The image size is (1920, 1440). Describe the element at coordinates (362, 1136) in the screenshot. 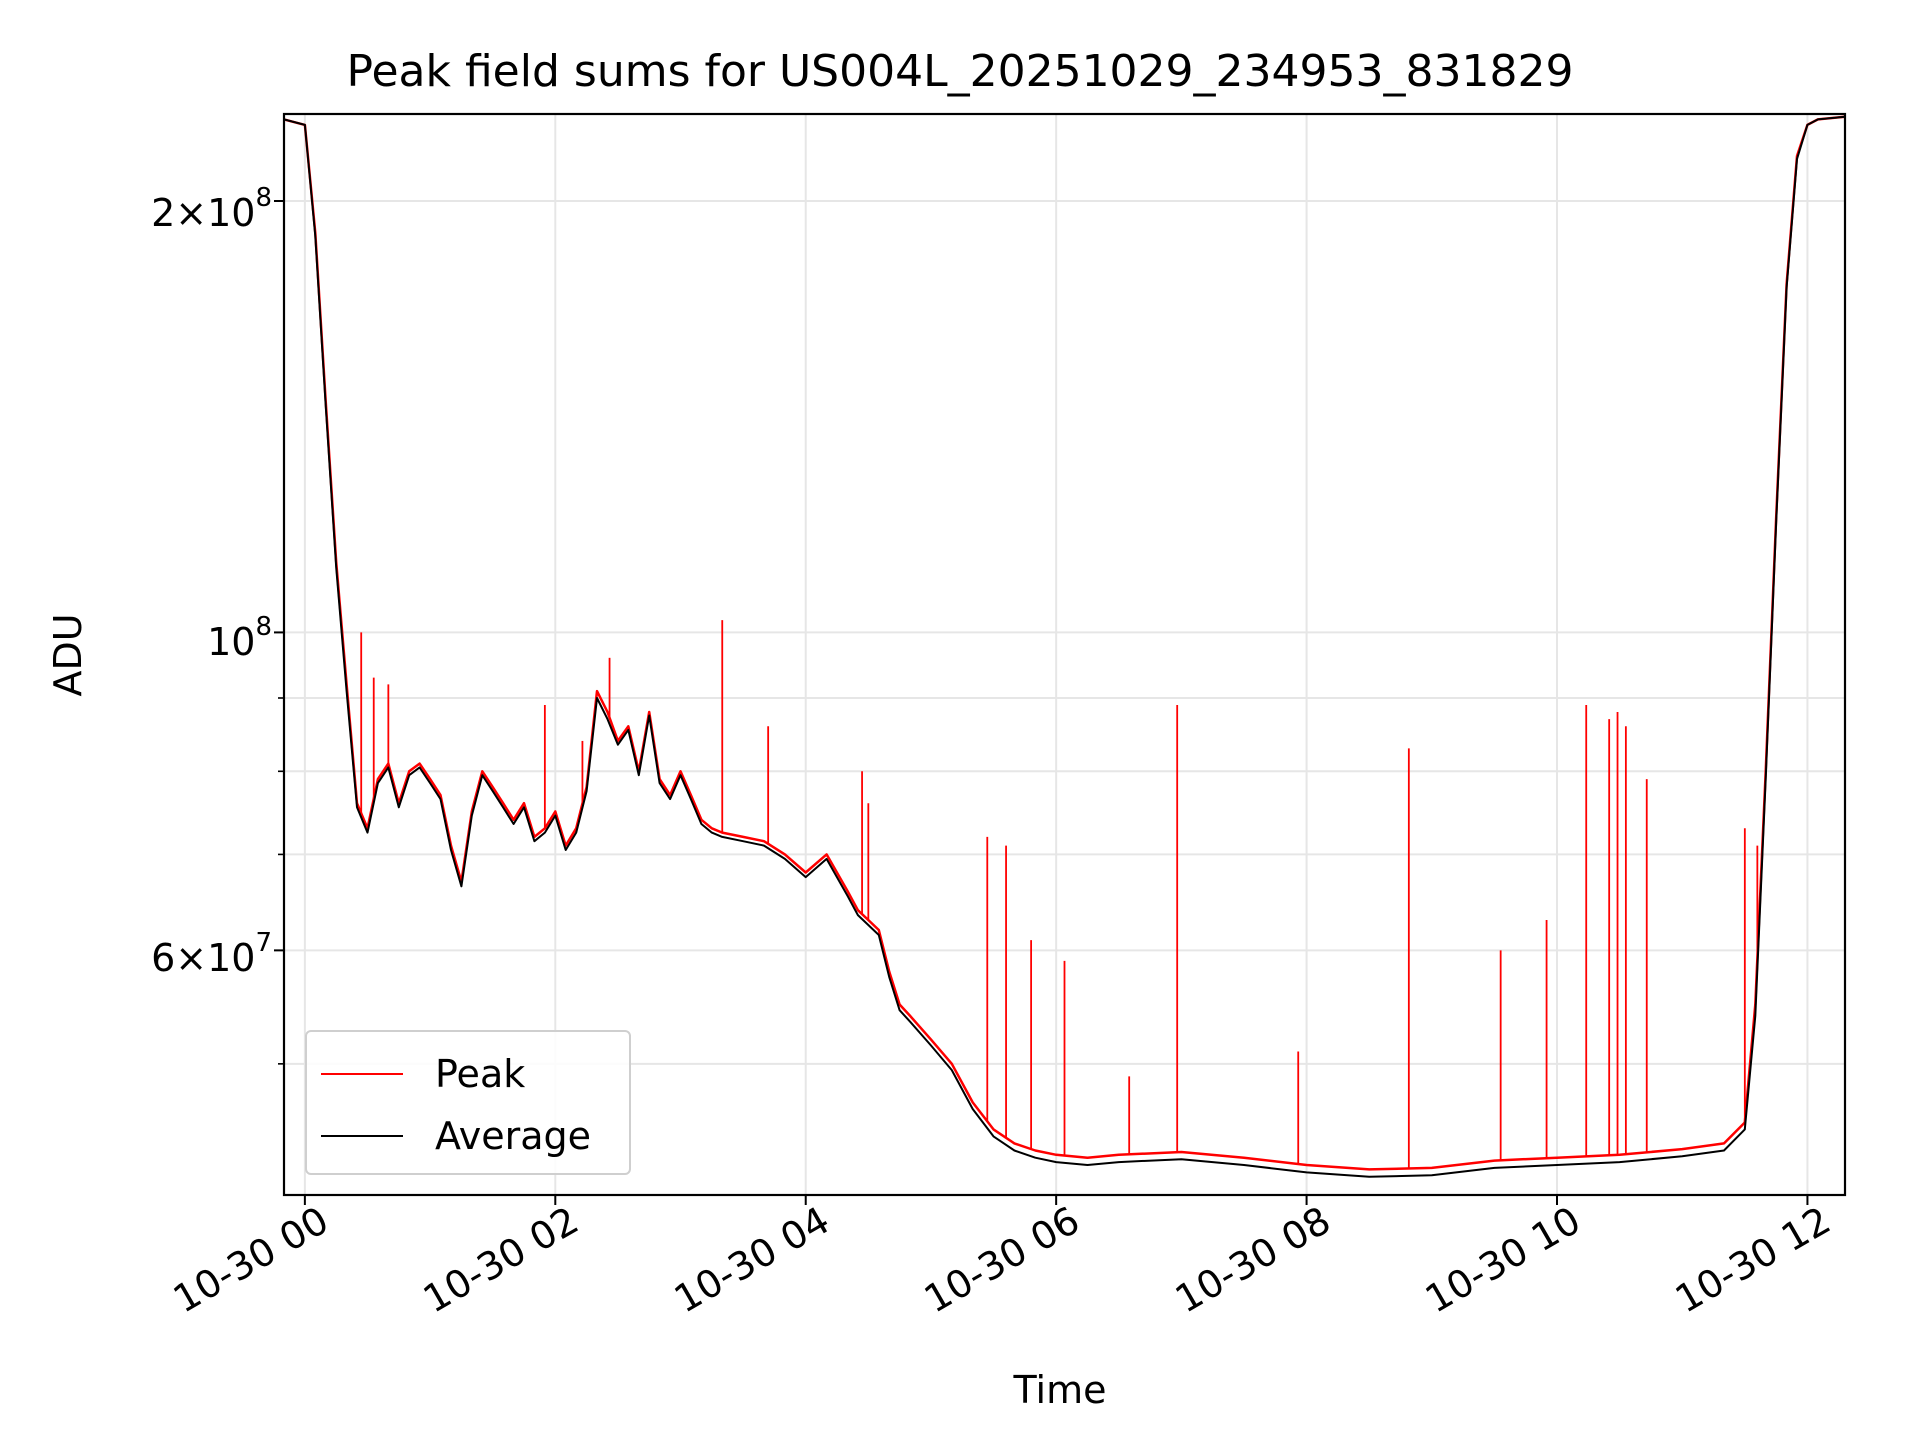

I see `legend-average-line` at that location.